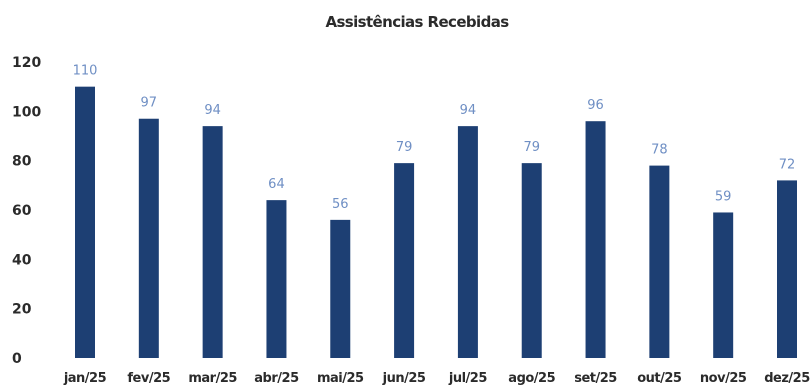 The height and width of the screenshot is (387, 811). Describe the element at coordinates (595, 378) in the screenshot. I see `x-tick-label: set/25` at that location.